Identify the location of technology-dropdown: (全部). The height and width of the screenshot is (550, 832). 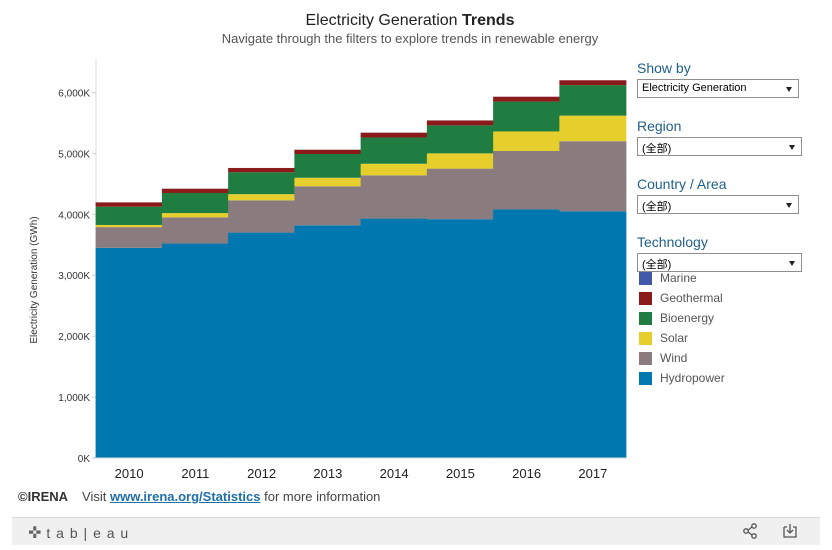
(719, 262).